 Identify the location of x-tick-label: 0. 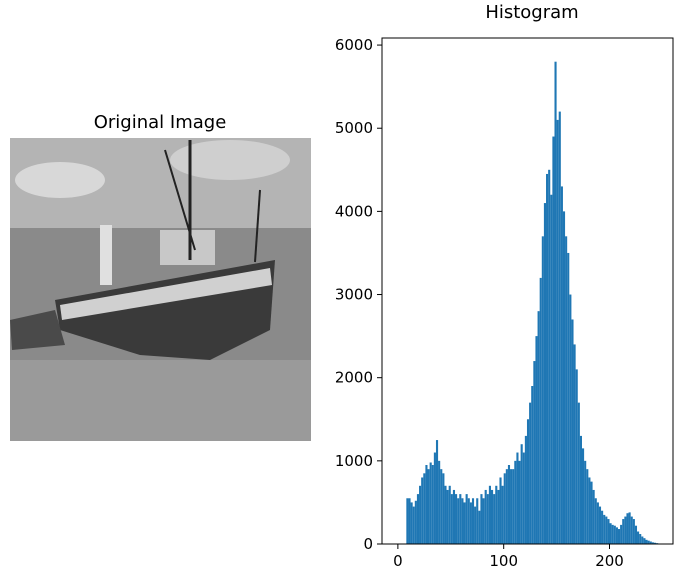
(398, 561).